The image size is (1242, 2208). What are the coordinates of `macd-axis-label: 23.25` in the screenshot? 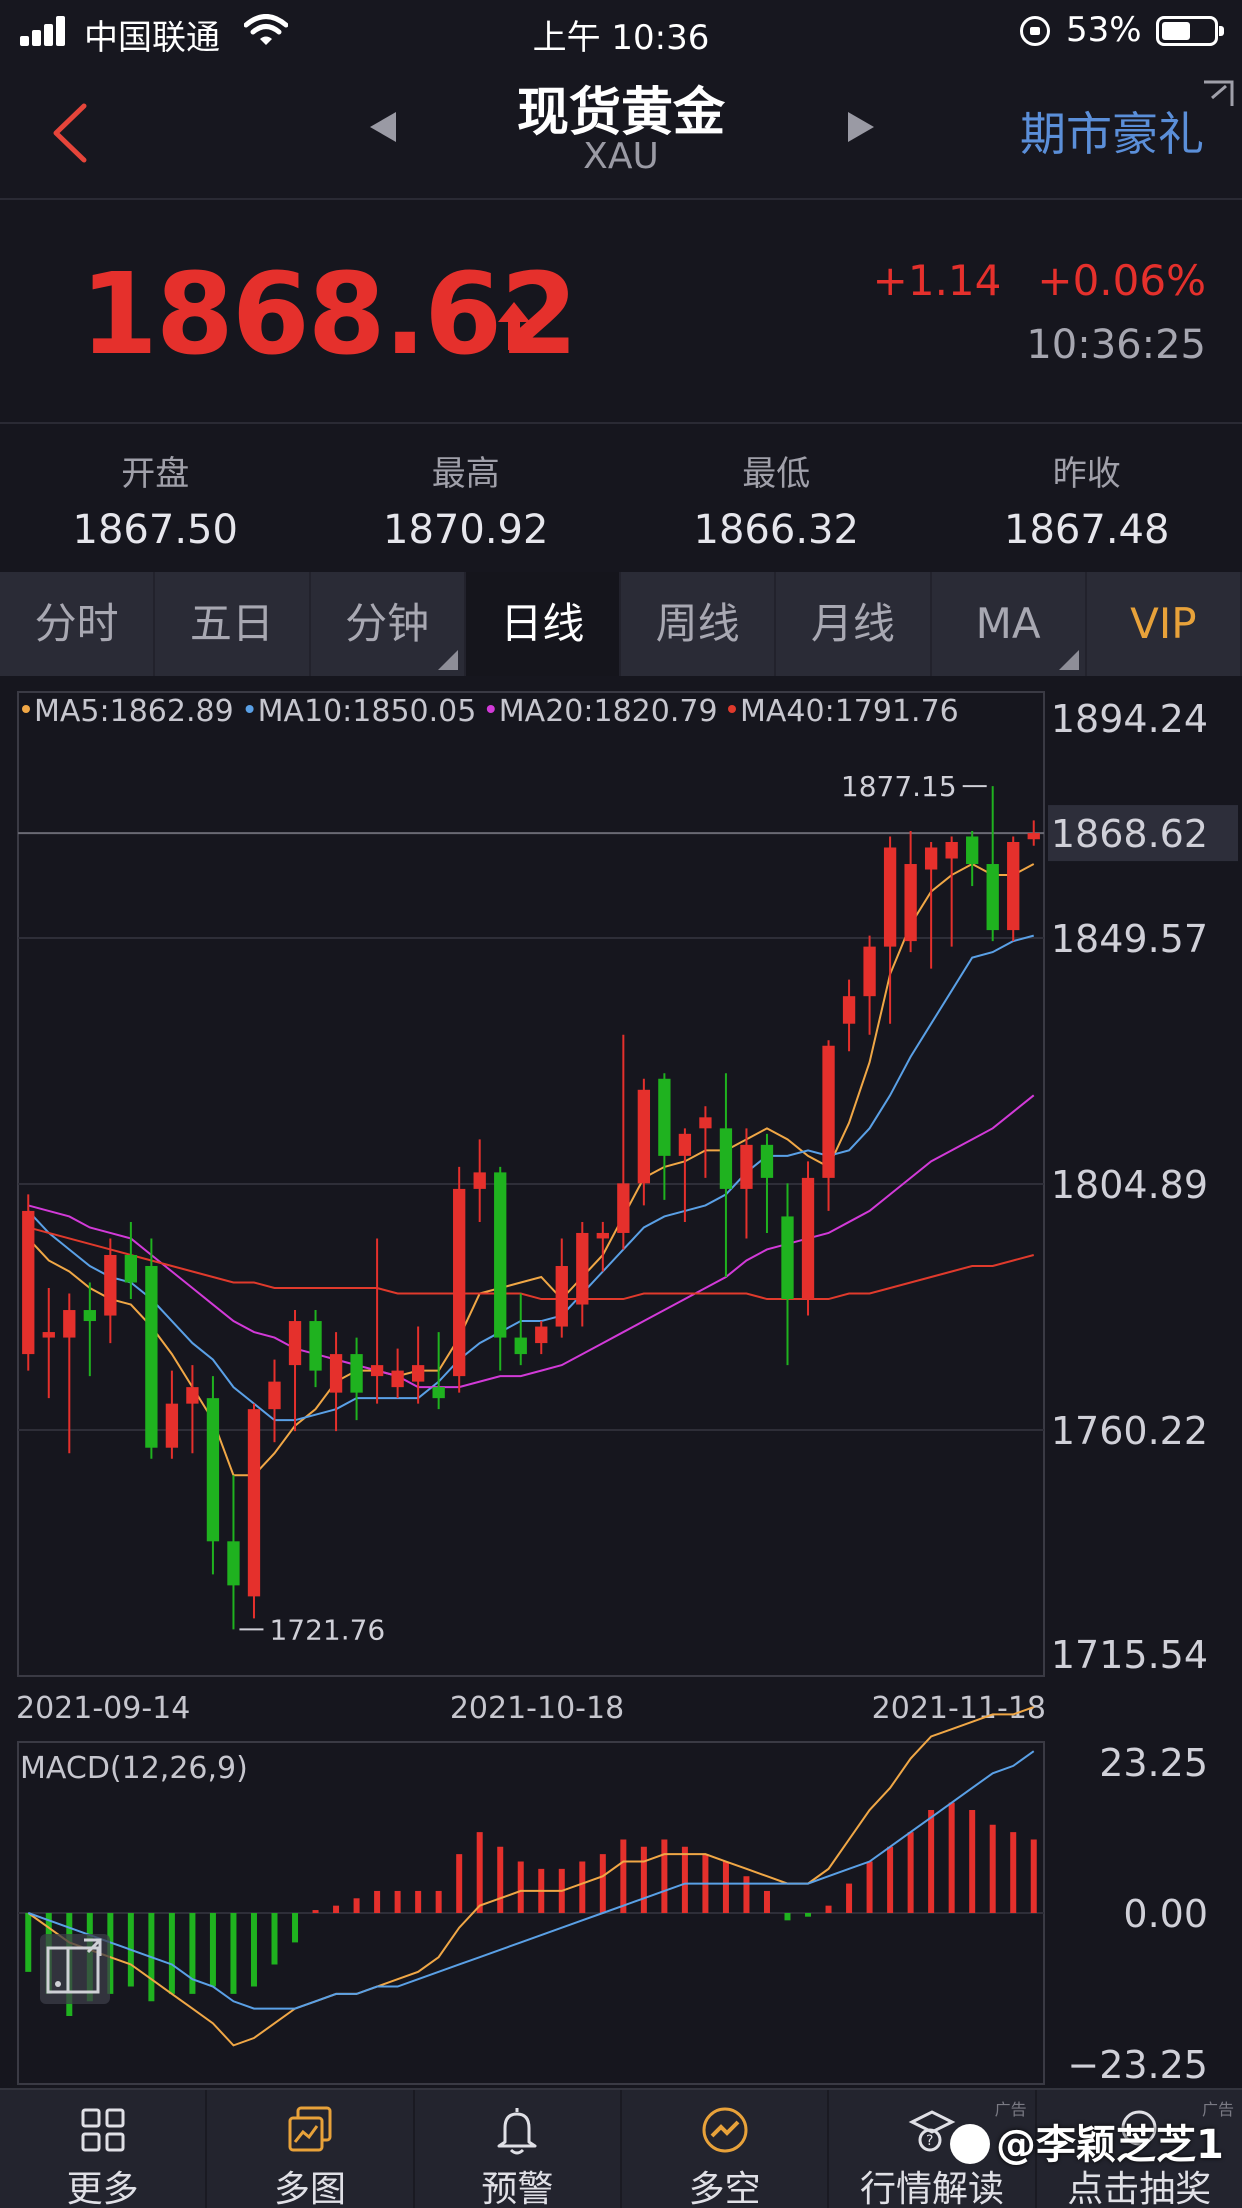 It's located at (1153, 1763).